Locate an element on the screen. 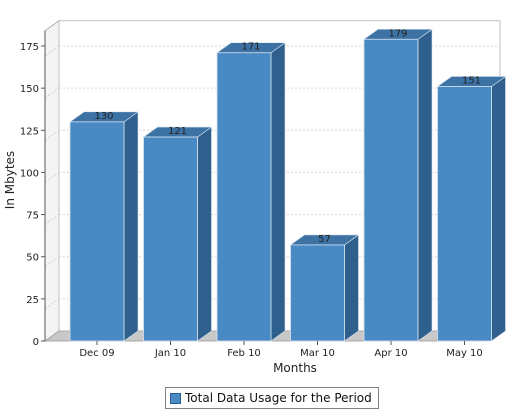 This screenshot has height=415, width=528. x-tick-label: Feb 10 is located at coordinates (244, 353).